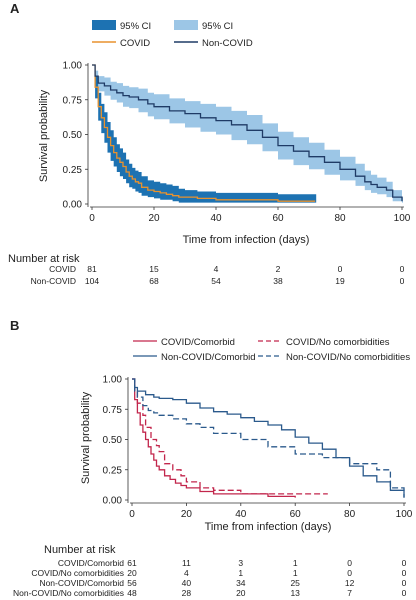 This screenshot has width=416, height=600. Describe the element at coordinates (135, 43) in the screenshot. I see `legend-a-covid-label: COVID` at that location.